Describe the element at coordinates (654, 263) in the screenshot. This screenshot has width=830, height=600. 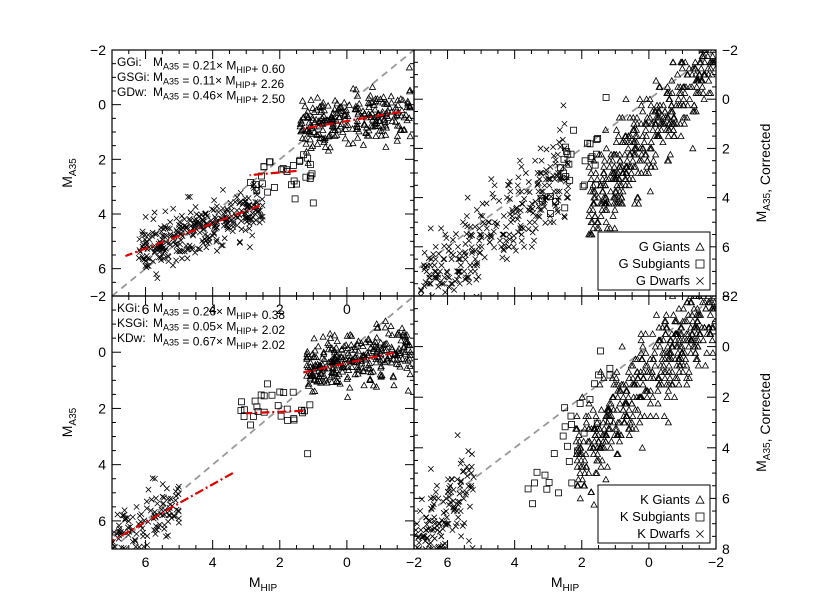
I see `legend-label: G Subgiants` at that location.